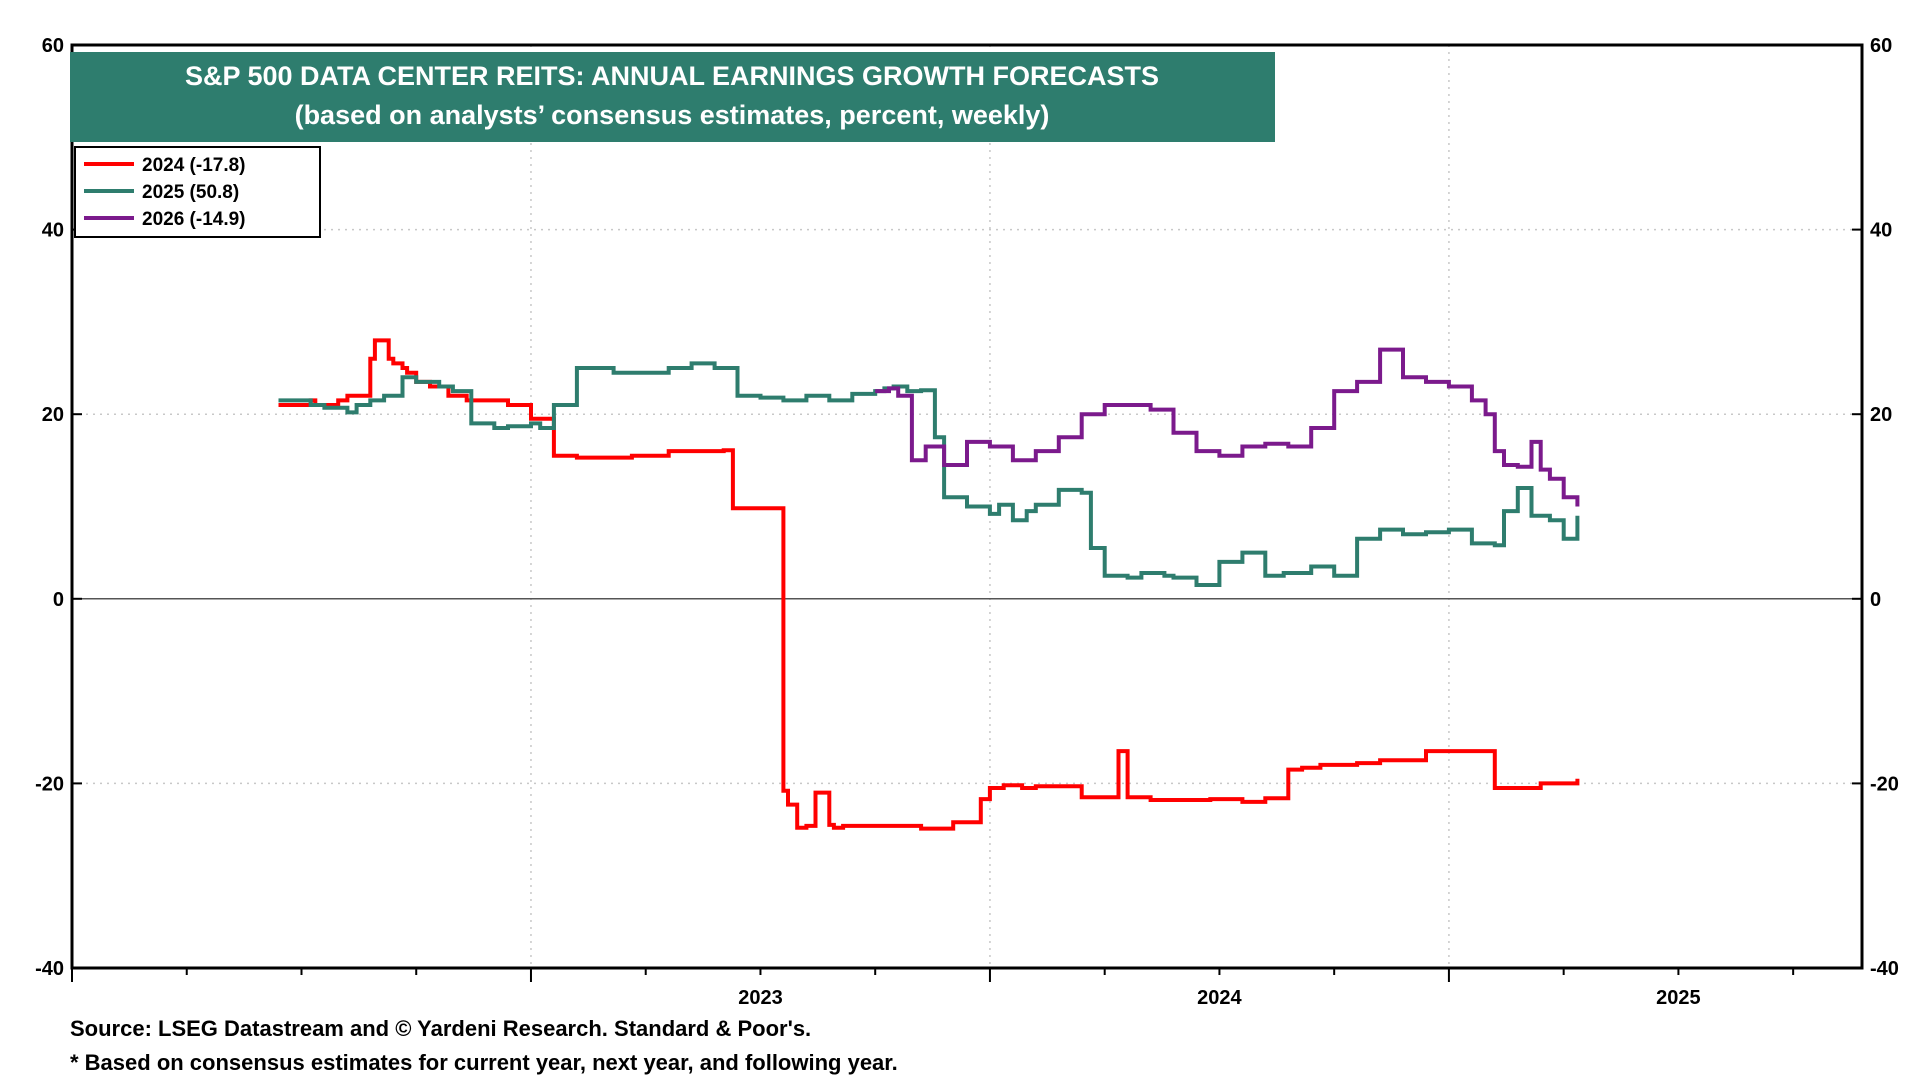 The height and width of the screenshot is (1080, 1920). What do you see at coordinates (194, 219) in the screenshot?
I see `legend-label: 2026 (-14.9)` at bounding box center [194, 219].